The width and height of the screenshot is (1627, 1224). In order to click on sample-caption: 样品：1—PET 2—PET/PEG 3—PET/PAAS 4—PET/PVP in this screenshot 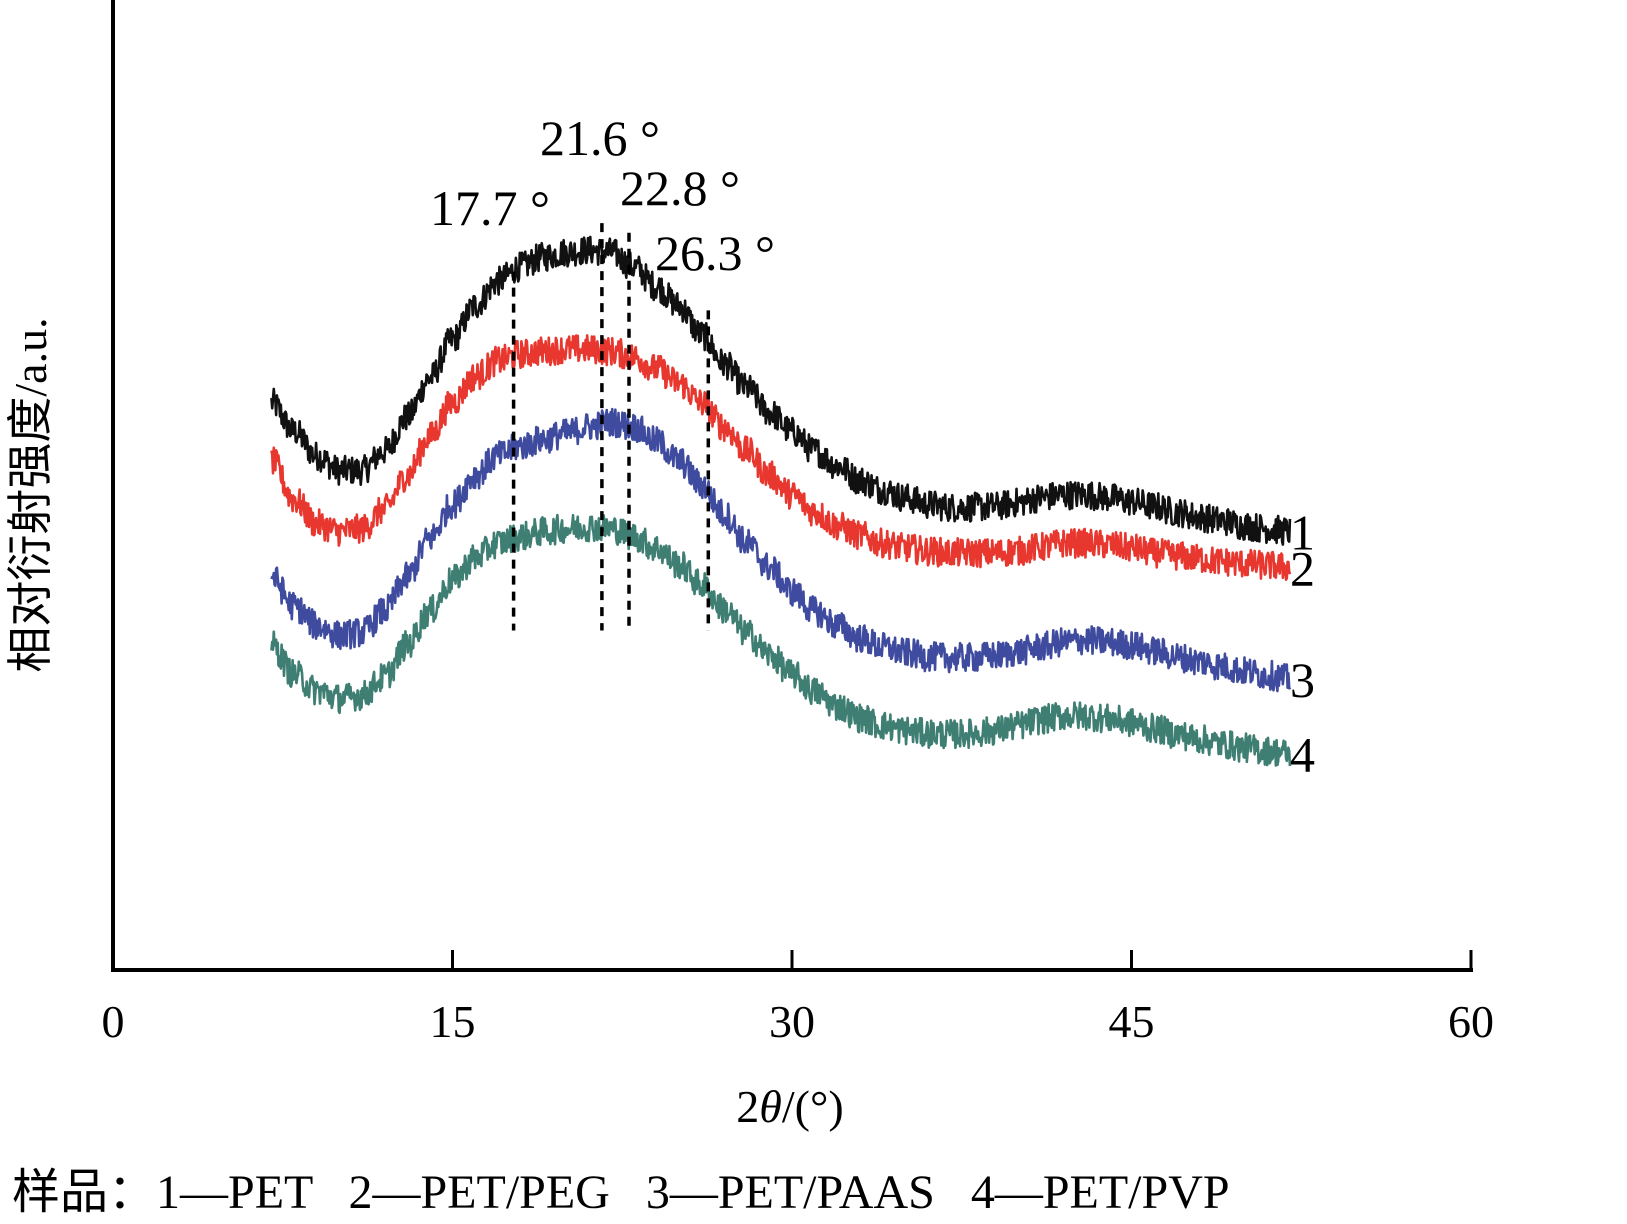, I will do `click(621, 1187)`.